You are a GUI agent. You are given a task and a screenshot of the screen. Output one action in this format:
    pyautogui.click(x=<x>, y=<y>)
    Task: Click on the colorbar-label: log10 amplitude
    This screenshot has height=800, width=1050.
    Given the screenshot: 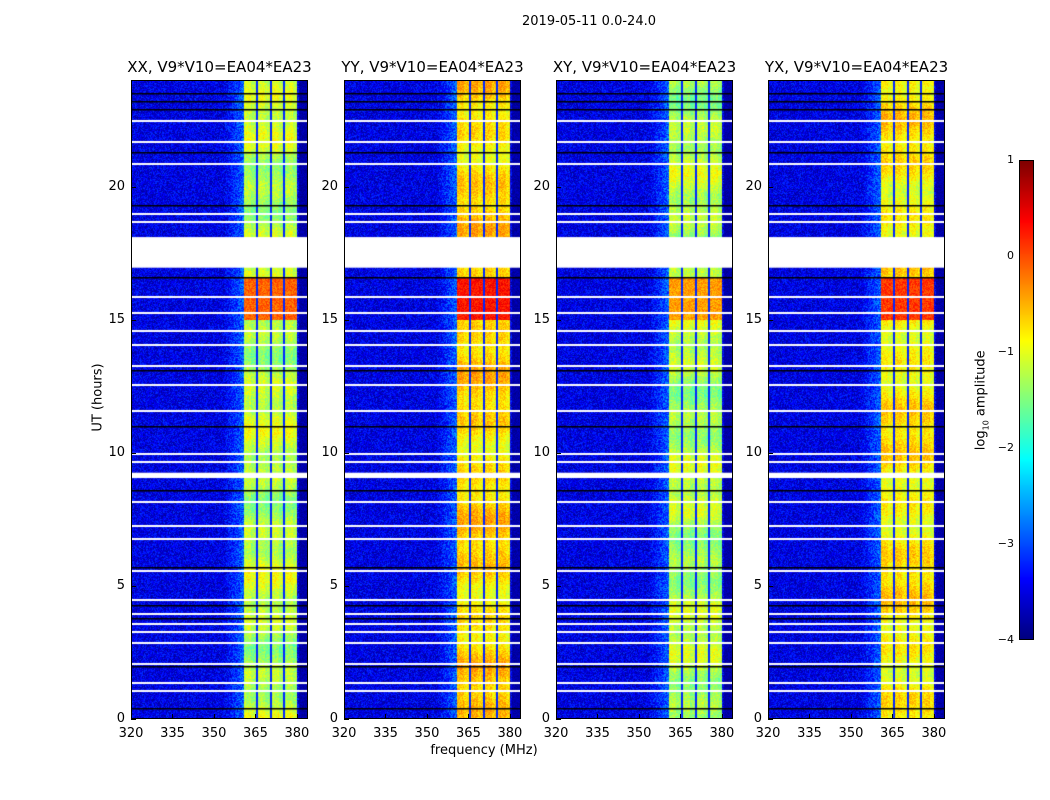 What is the action you would take?
    pyautogui.click(x=982, y=400)
    